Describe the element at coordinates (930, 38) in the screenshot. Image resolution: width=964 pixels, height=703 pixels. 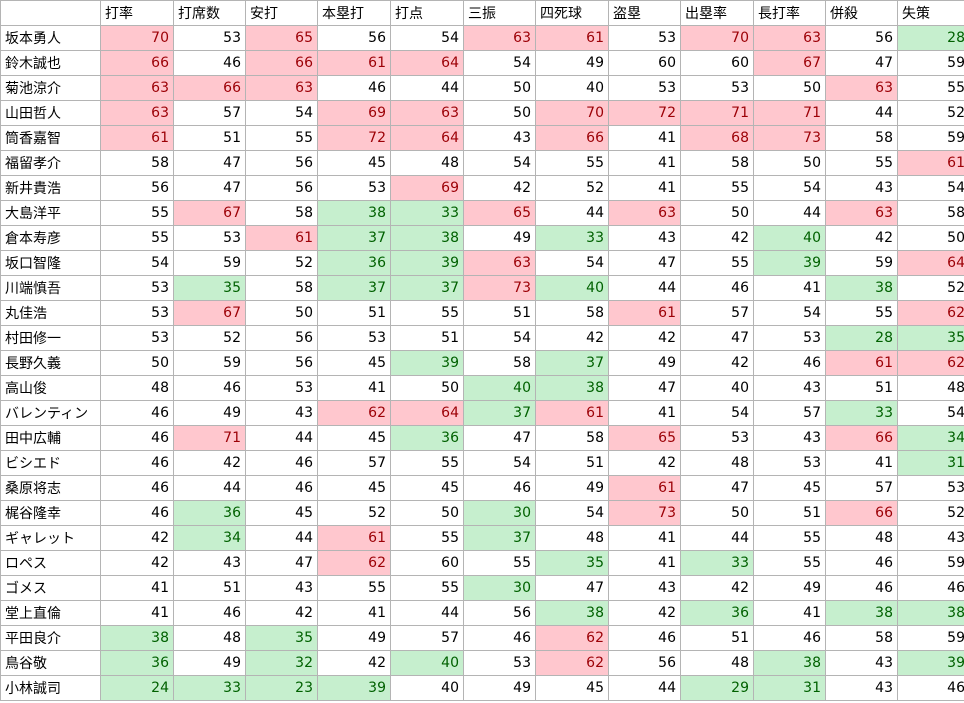
I see `stat-cell: 28` at that location.